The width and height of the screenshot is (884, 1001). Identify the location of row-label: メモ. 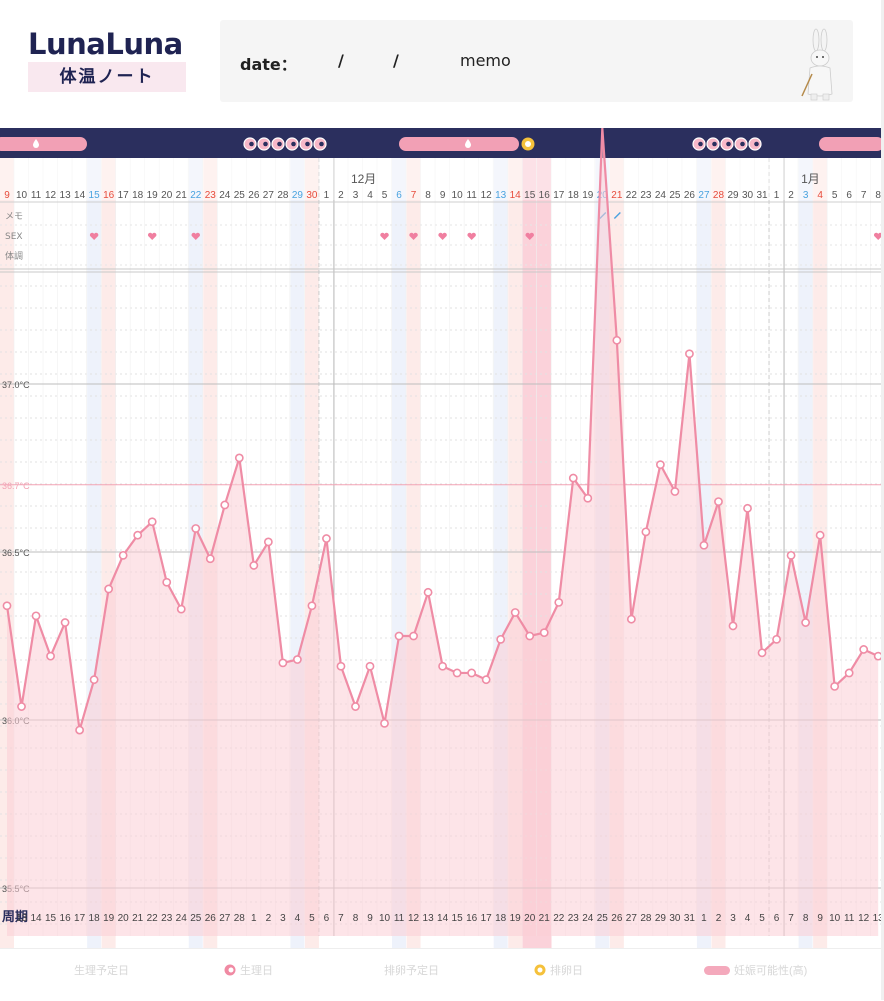
(14, 217).